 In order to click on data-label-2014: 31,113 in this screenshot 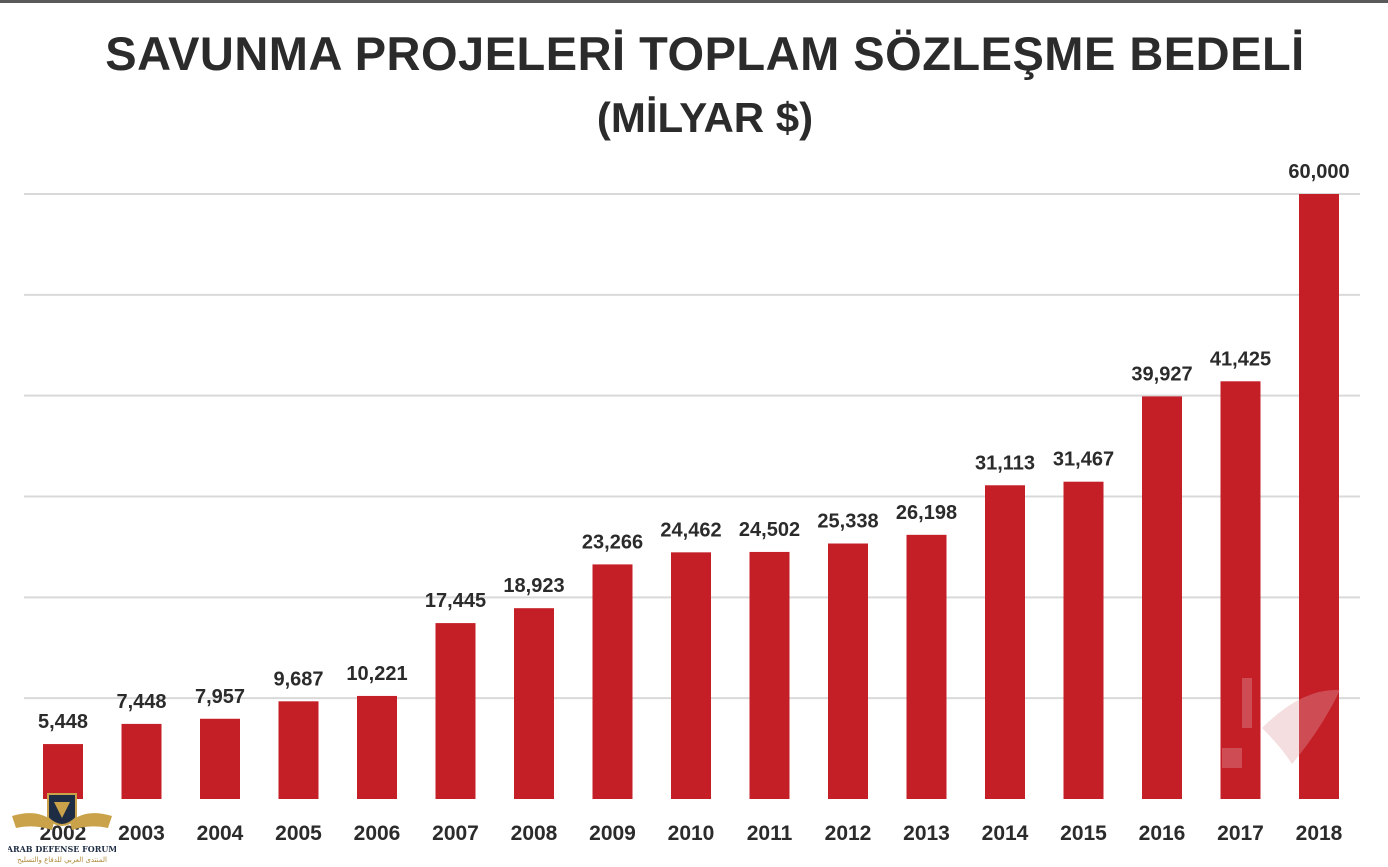, I will do `click(1005, 463)`.